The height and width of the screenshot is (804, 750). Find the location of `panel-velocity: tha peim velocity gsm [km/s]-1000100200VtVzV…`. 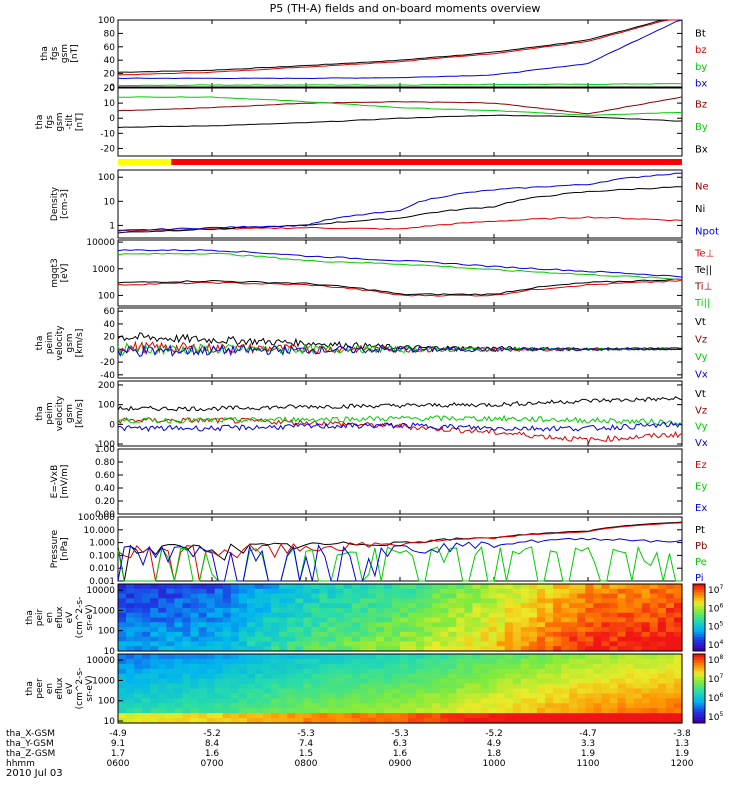

panel-velocity: tha peim velocity gsm [km/s]-1000100200VtVzV… is located at coordinates (371, 415).